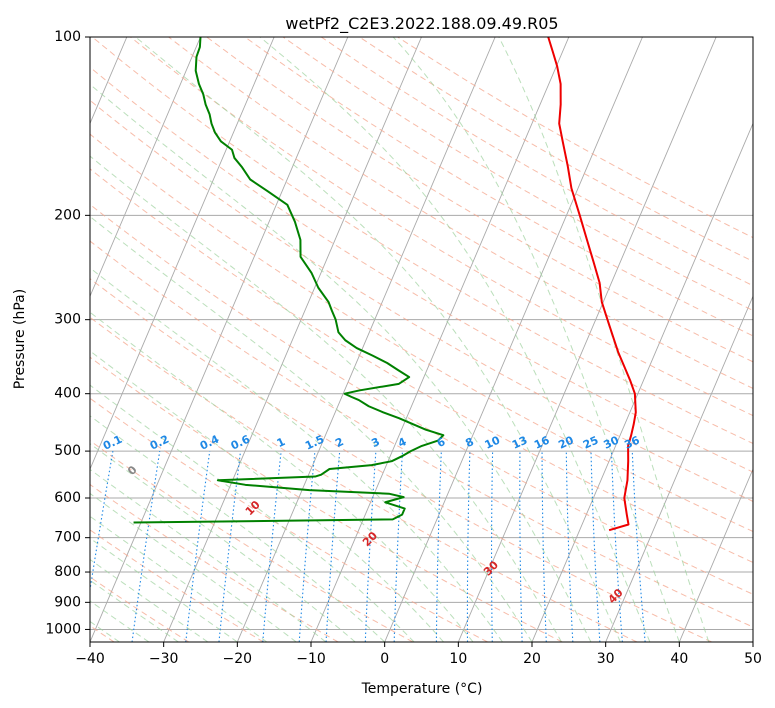  I want to click on mixing-ratio-label: 25, so click(590, 443).